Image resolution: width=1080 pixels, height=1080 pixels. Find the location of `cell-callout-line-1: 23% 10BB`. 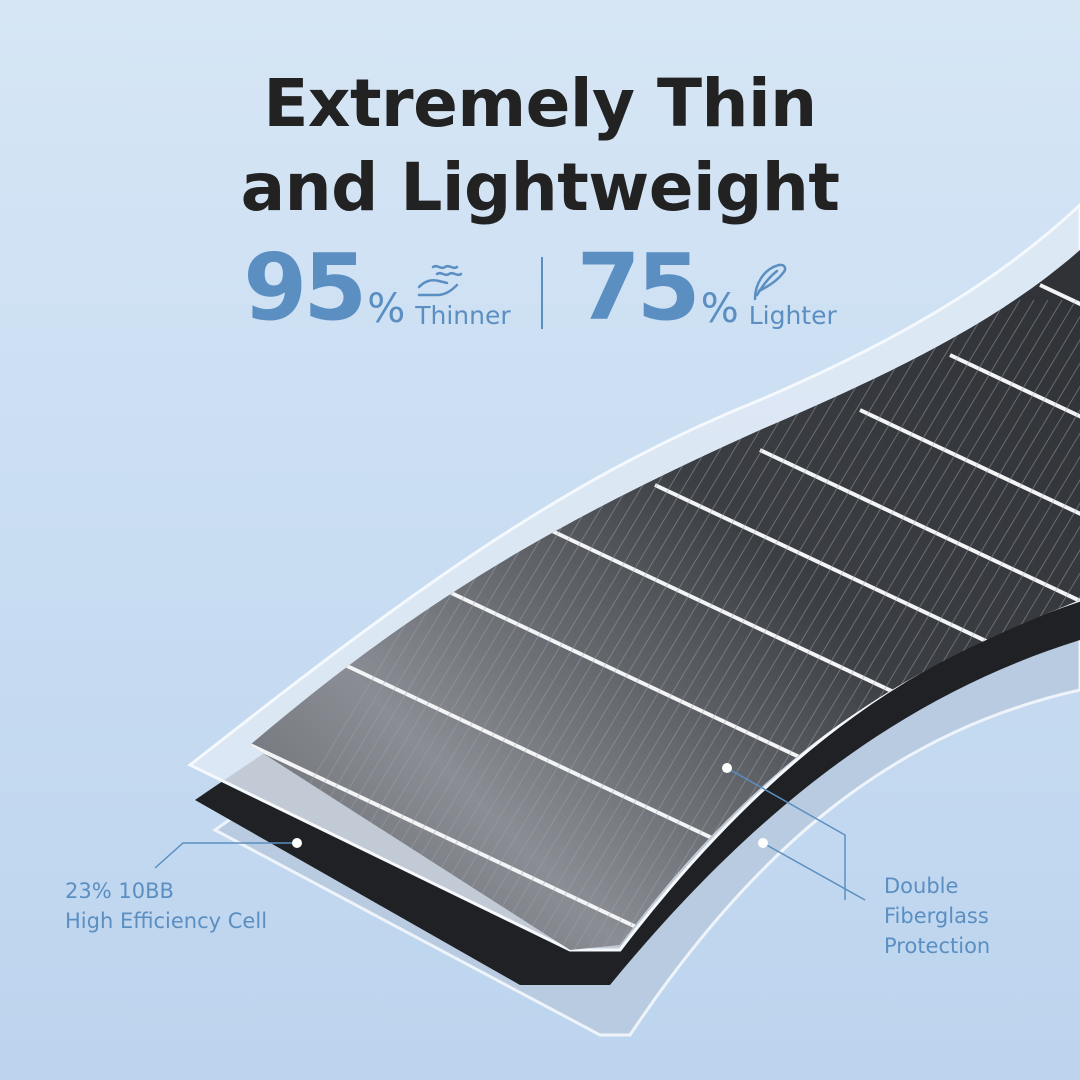

cell-callout-line-1: 23% 10BB is located at coordinates (119, 891).